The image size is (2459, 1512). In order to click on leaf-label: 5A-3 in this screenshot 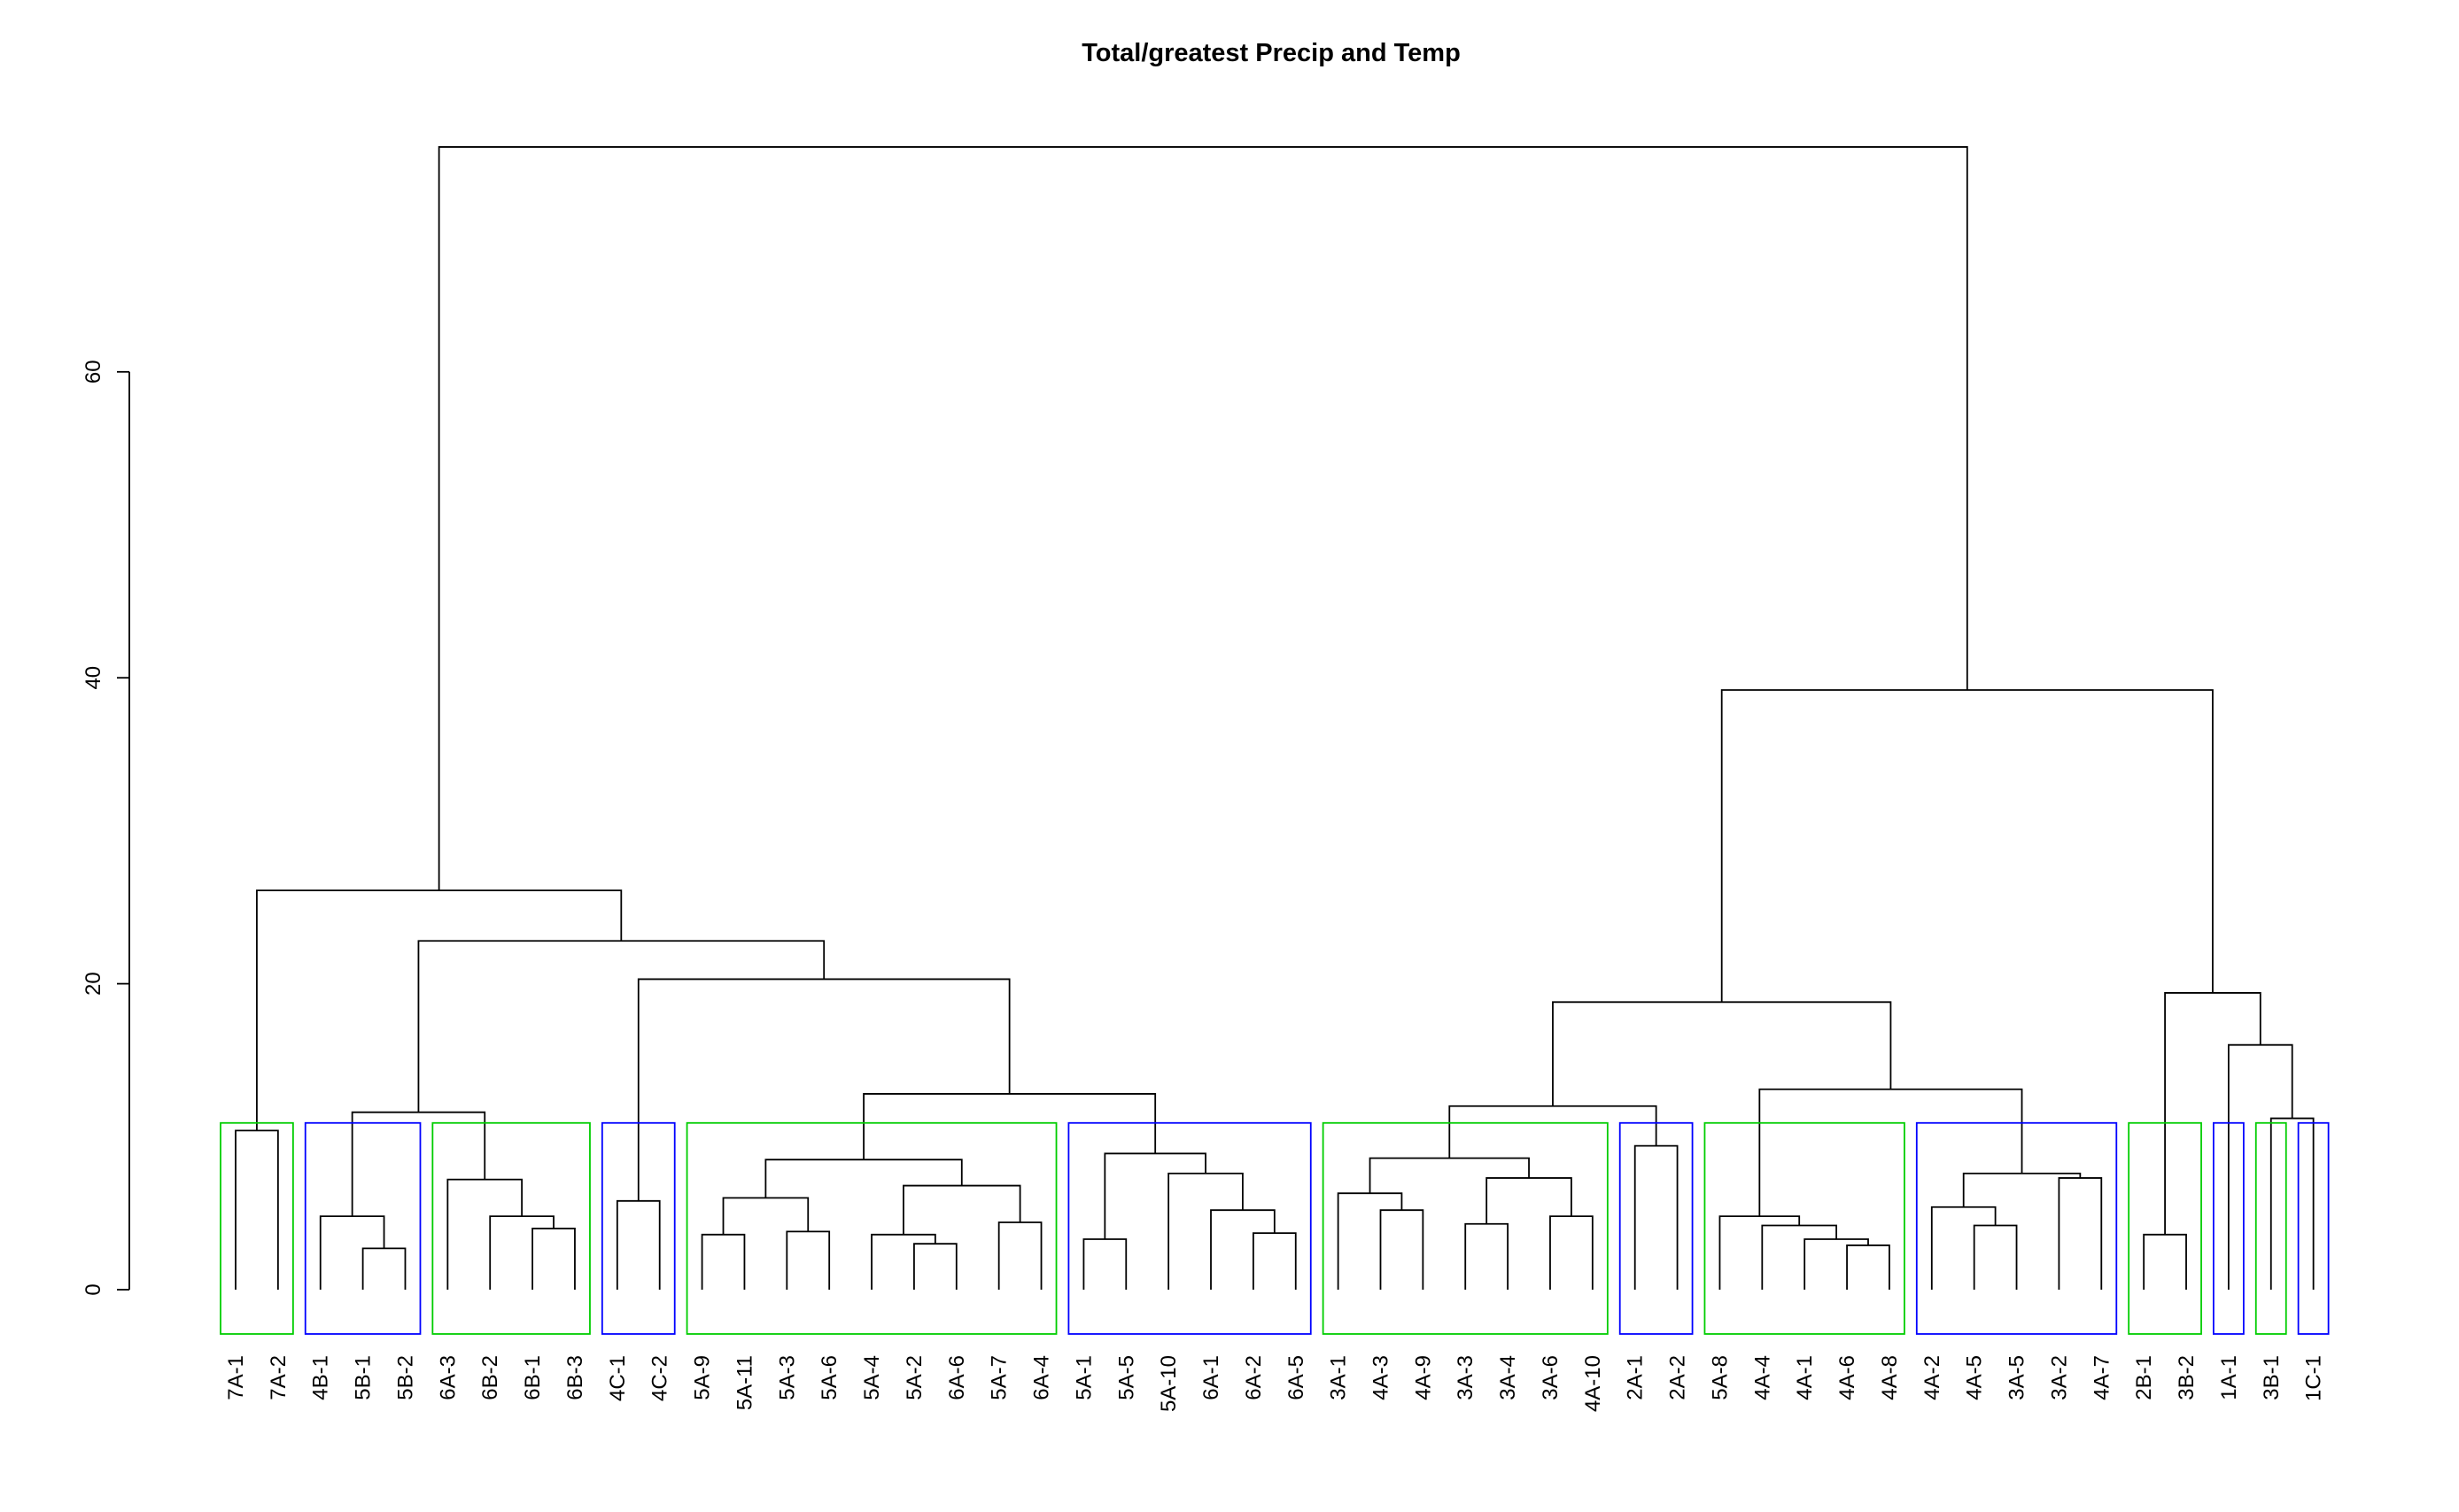, I will do `click(787, 1377)`.